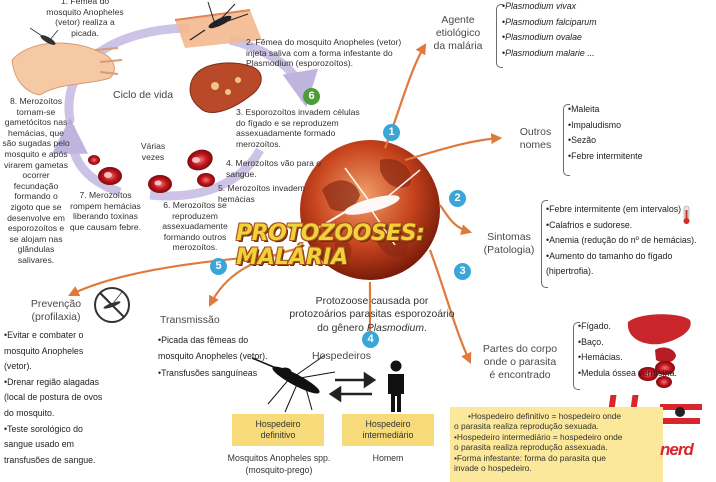 The height and width of the screenshot is (482, 716). What do you see at coordinates (203, 340) in the screenshot?
I see `transmissao-item: •Picada das fêmeas do` at bounding box center [203, 340].